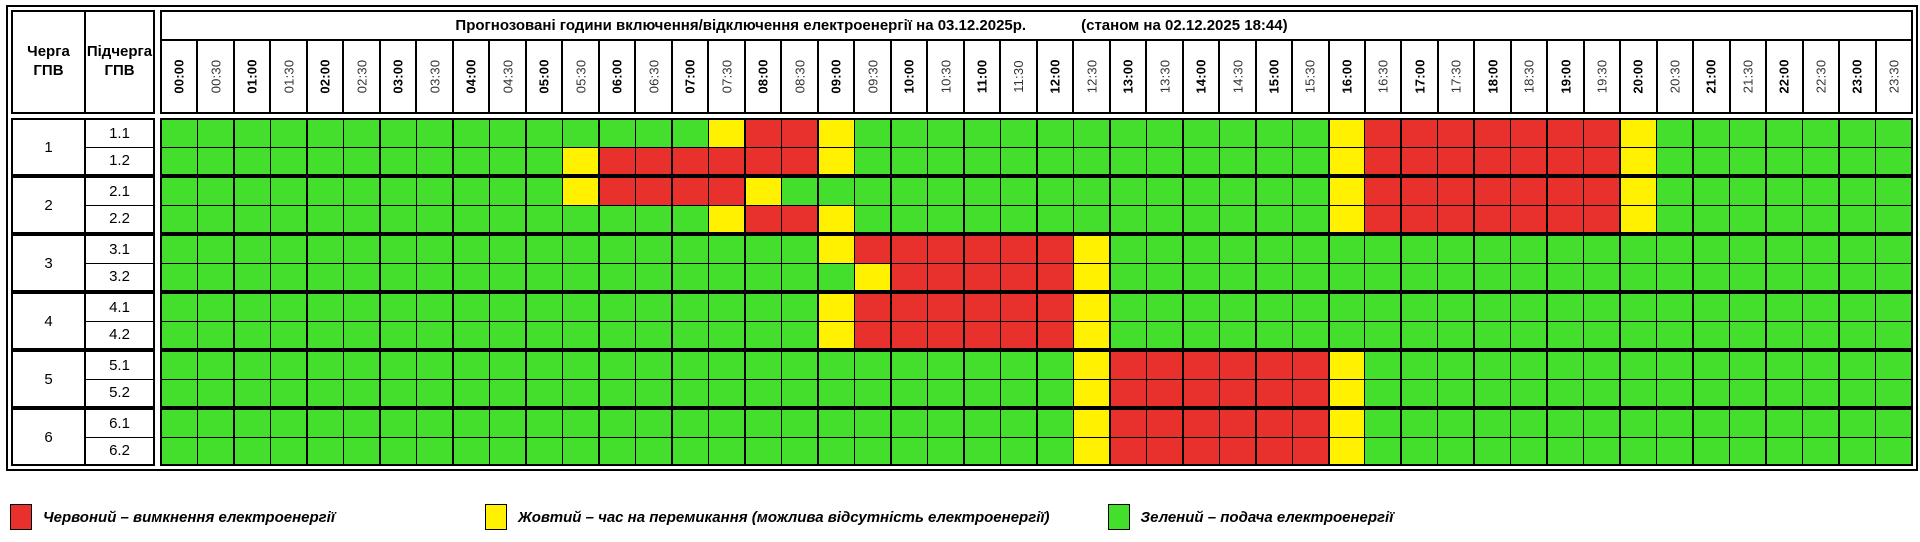 The image size is (1920, 542). Describe the element at coordinates (1274, 160) in the screenshot. I see `slot-1.2-15:00` at that location.